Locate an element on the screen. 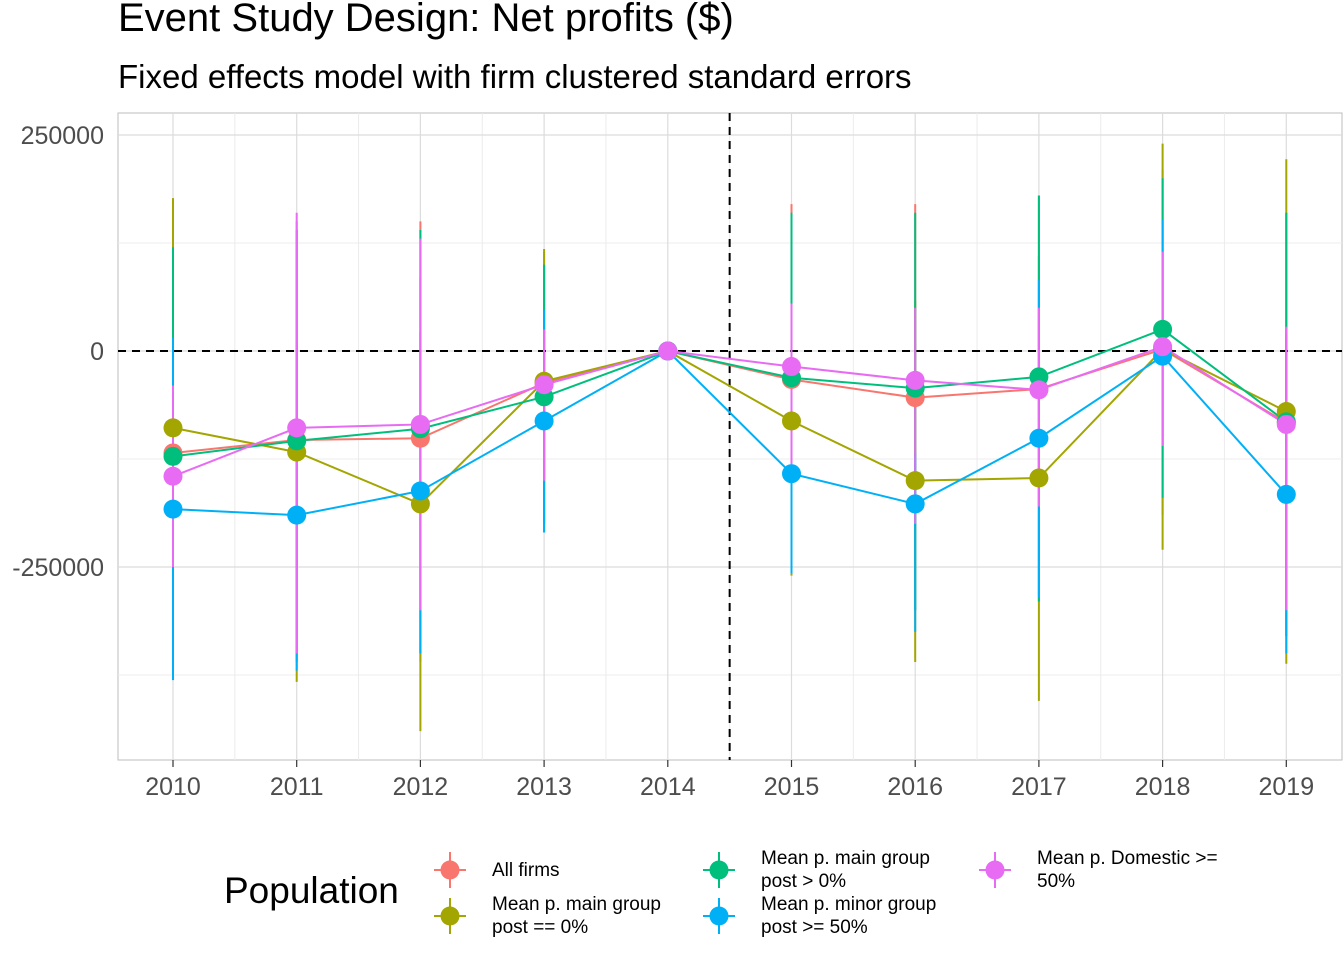  legend-item-domestic: Mean p. Domestic >= 50% is located at coordinates (1107, 870).